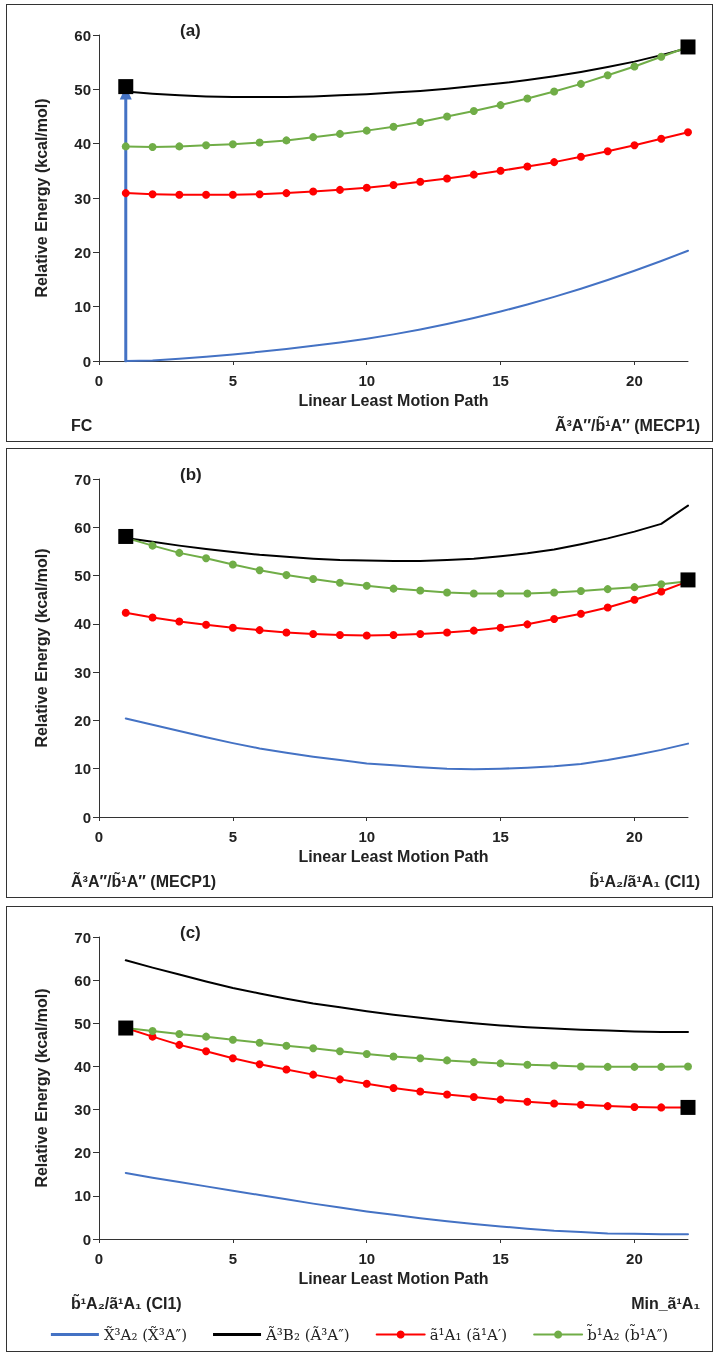 The width and height of the screenshot is (721, 1358). What do you see at coordinates (82, 720) in the screenshot?
I see `y-tick-label: 20` at bounding box center [82, 720].